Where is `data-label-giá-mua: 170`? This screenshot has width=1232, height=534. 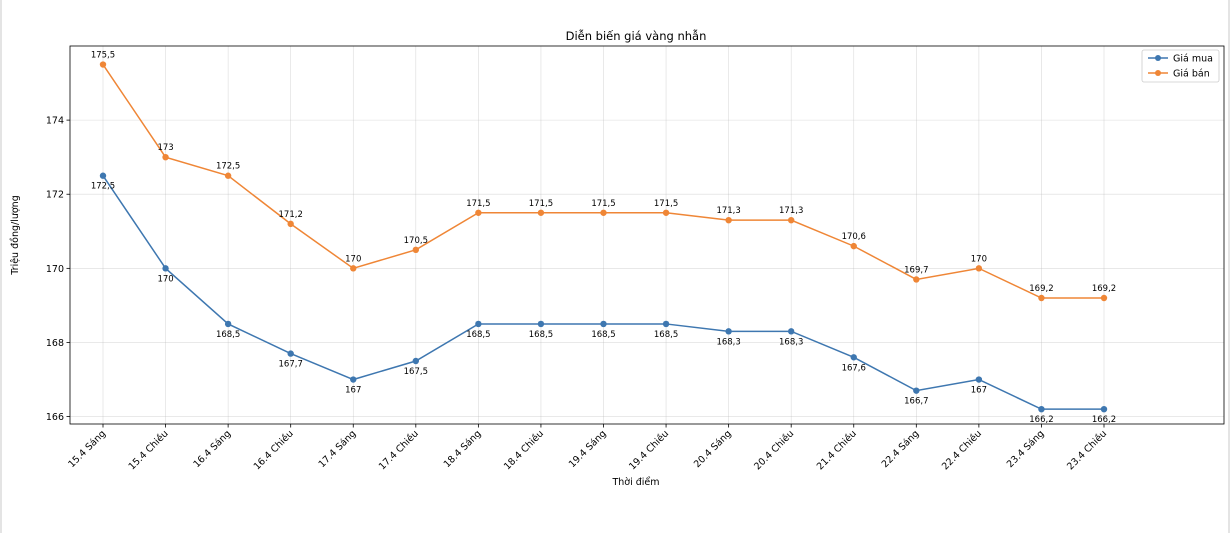
data-label-giá-mua: 170 is located at coordinates (165, 279).